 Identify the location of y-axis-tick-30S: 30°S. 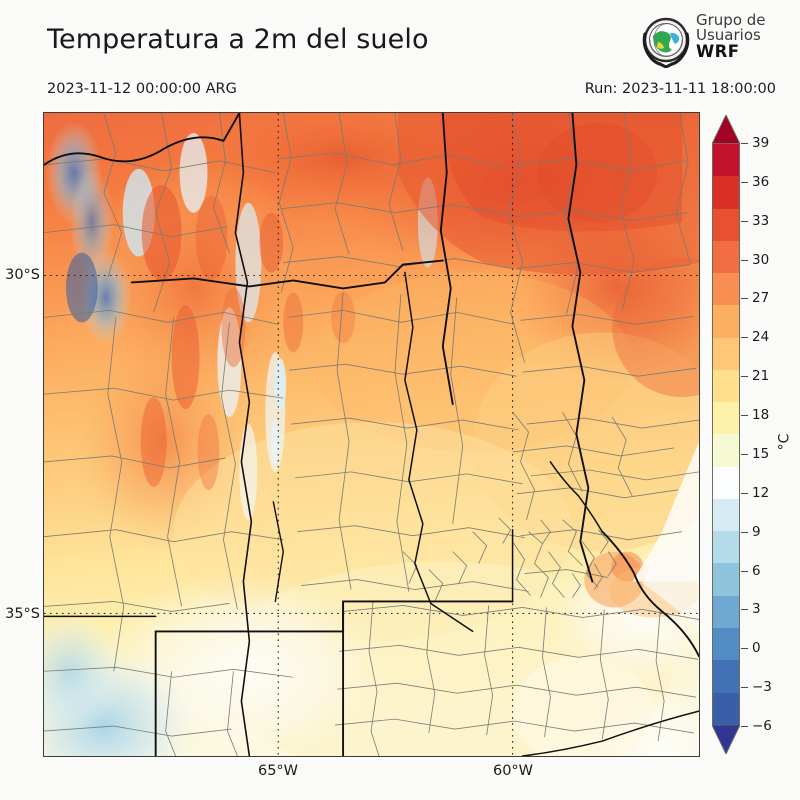
(22, 275).